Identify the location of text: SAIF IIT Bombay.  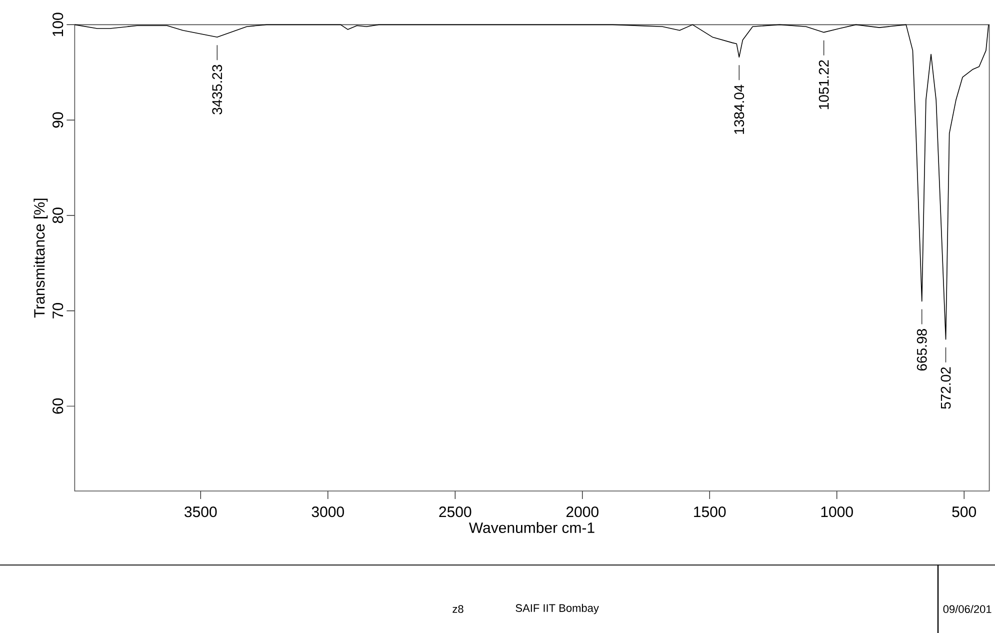
(557, 609).